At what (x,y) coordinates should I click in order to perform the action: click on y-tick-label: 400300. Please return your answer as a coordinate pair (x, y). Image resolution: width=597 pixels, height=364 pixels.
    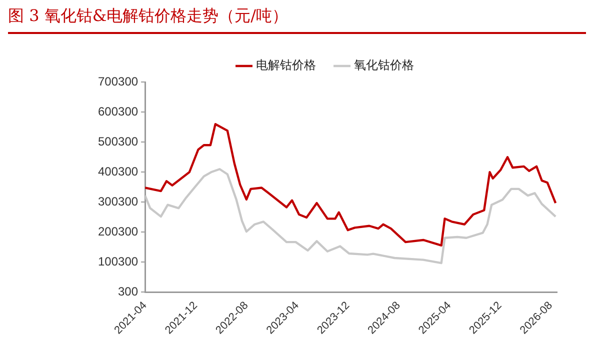
    Looking at the image, I should click on (118, 171).